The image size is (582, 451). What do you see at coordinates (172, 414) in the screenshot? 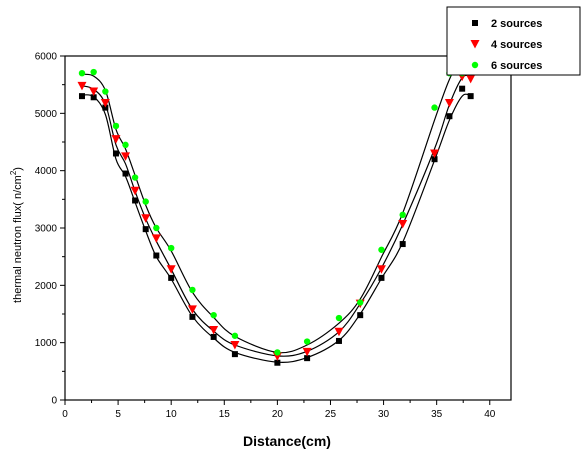
I see `x-tick-label: 10` at bounding box center [172, 414].